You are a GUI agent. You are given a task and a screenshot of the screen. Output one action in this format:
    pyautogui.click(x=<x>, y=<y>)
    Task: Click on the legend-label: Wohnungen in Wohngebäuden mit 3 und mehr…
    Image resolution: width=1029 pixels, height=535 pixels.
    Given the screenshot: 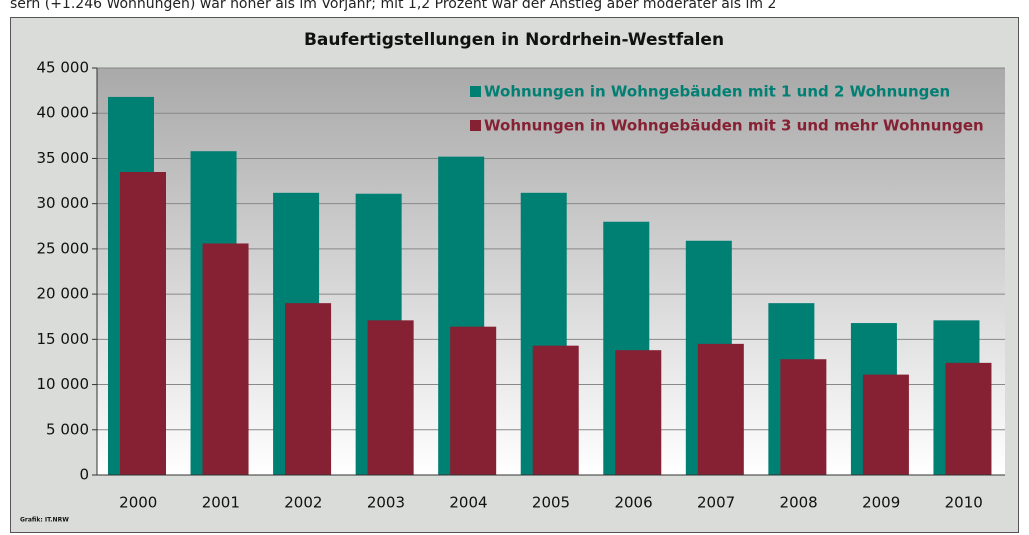 What is the action you would take?
    pyautogui.click(x=734, y=126)
    